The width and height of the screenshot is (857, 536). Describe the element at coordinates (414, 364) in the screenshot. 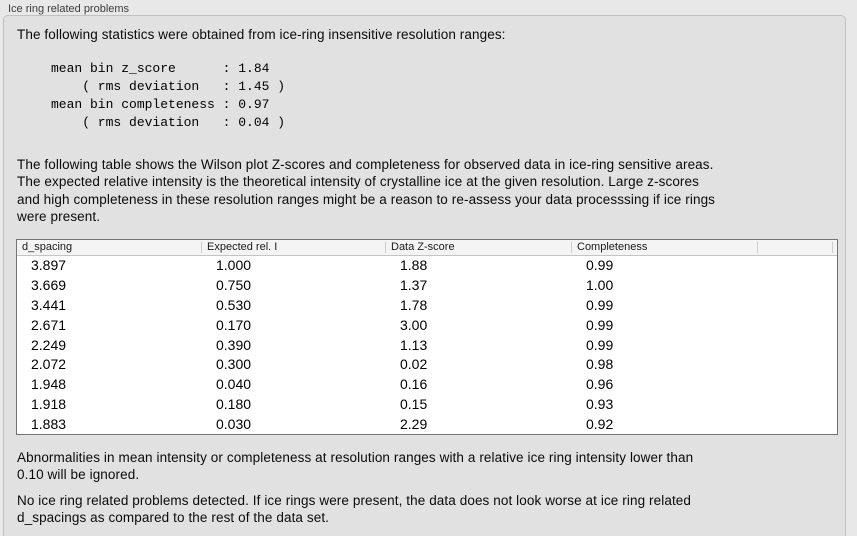

I see `cell: 0.02` at that location.